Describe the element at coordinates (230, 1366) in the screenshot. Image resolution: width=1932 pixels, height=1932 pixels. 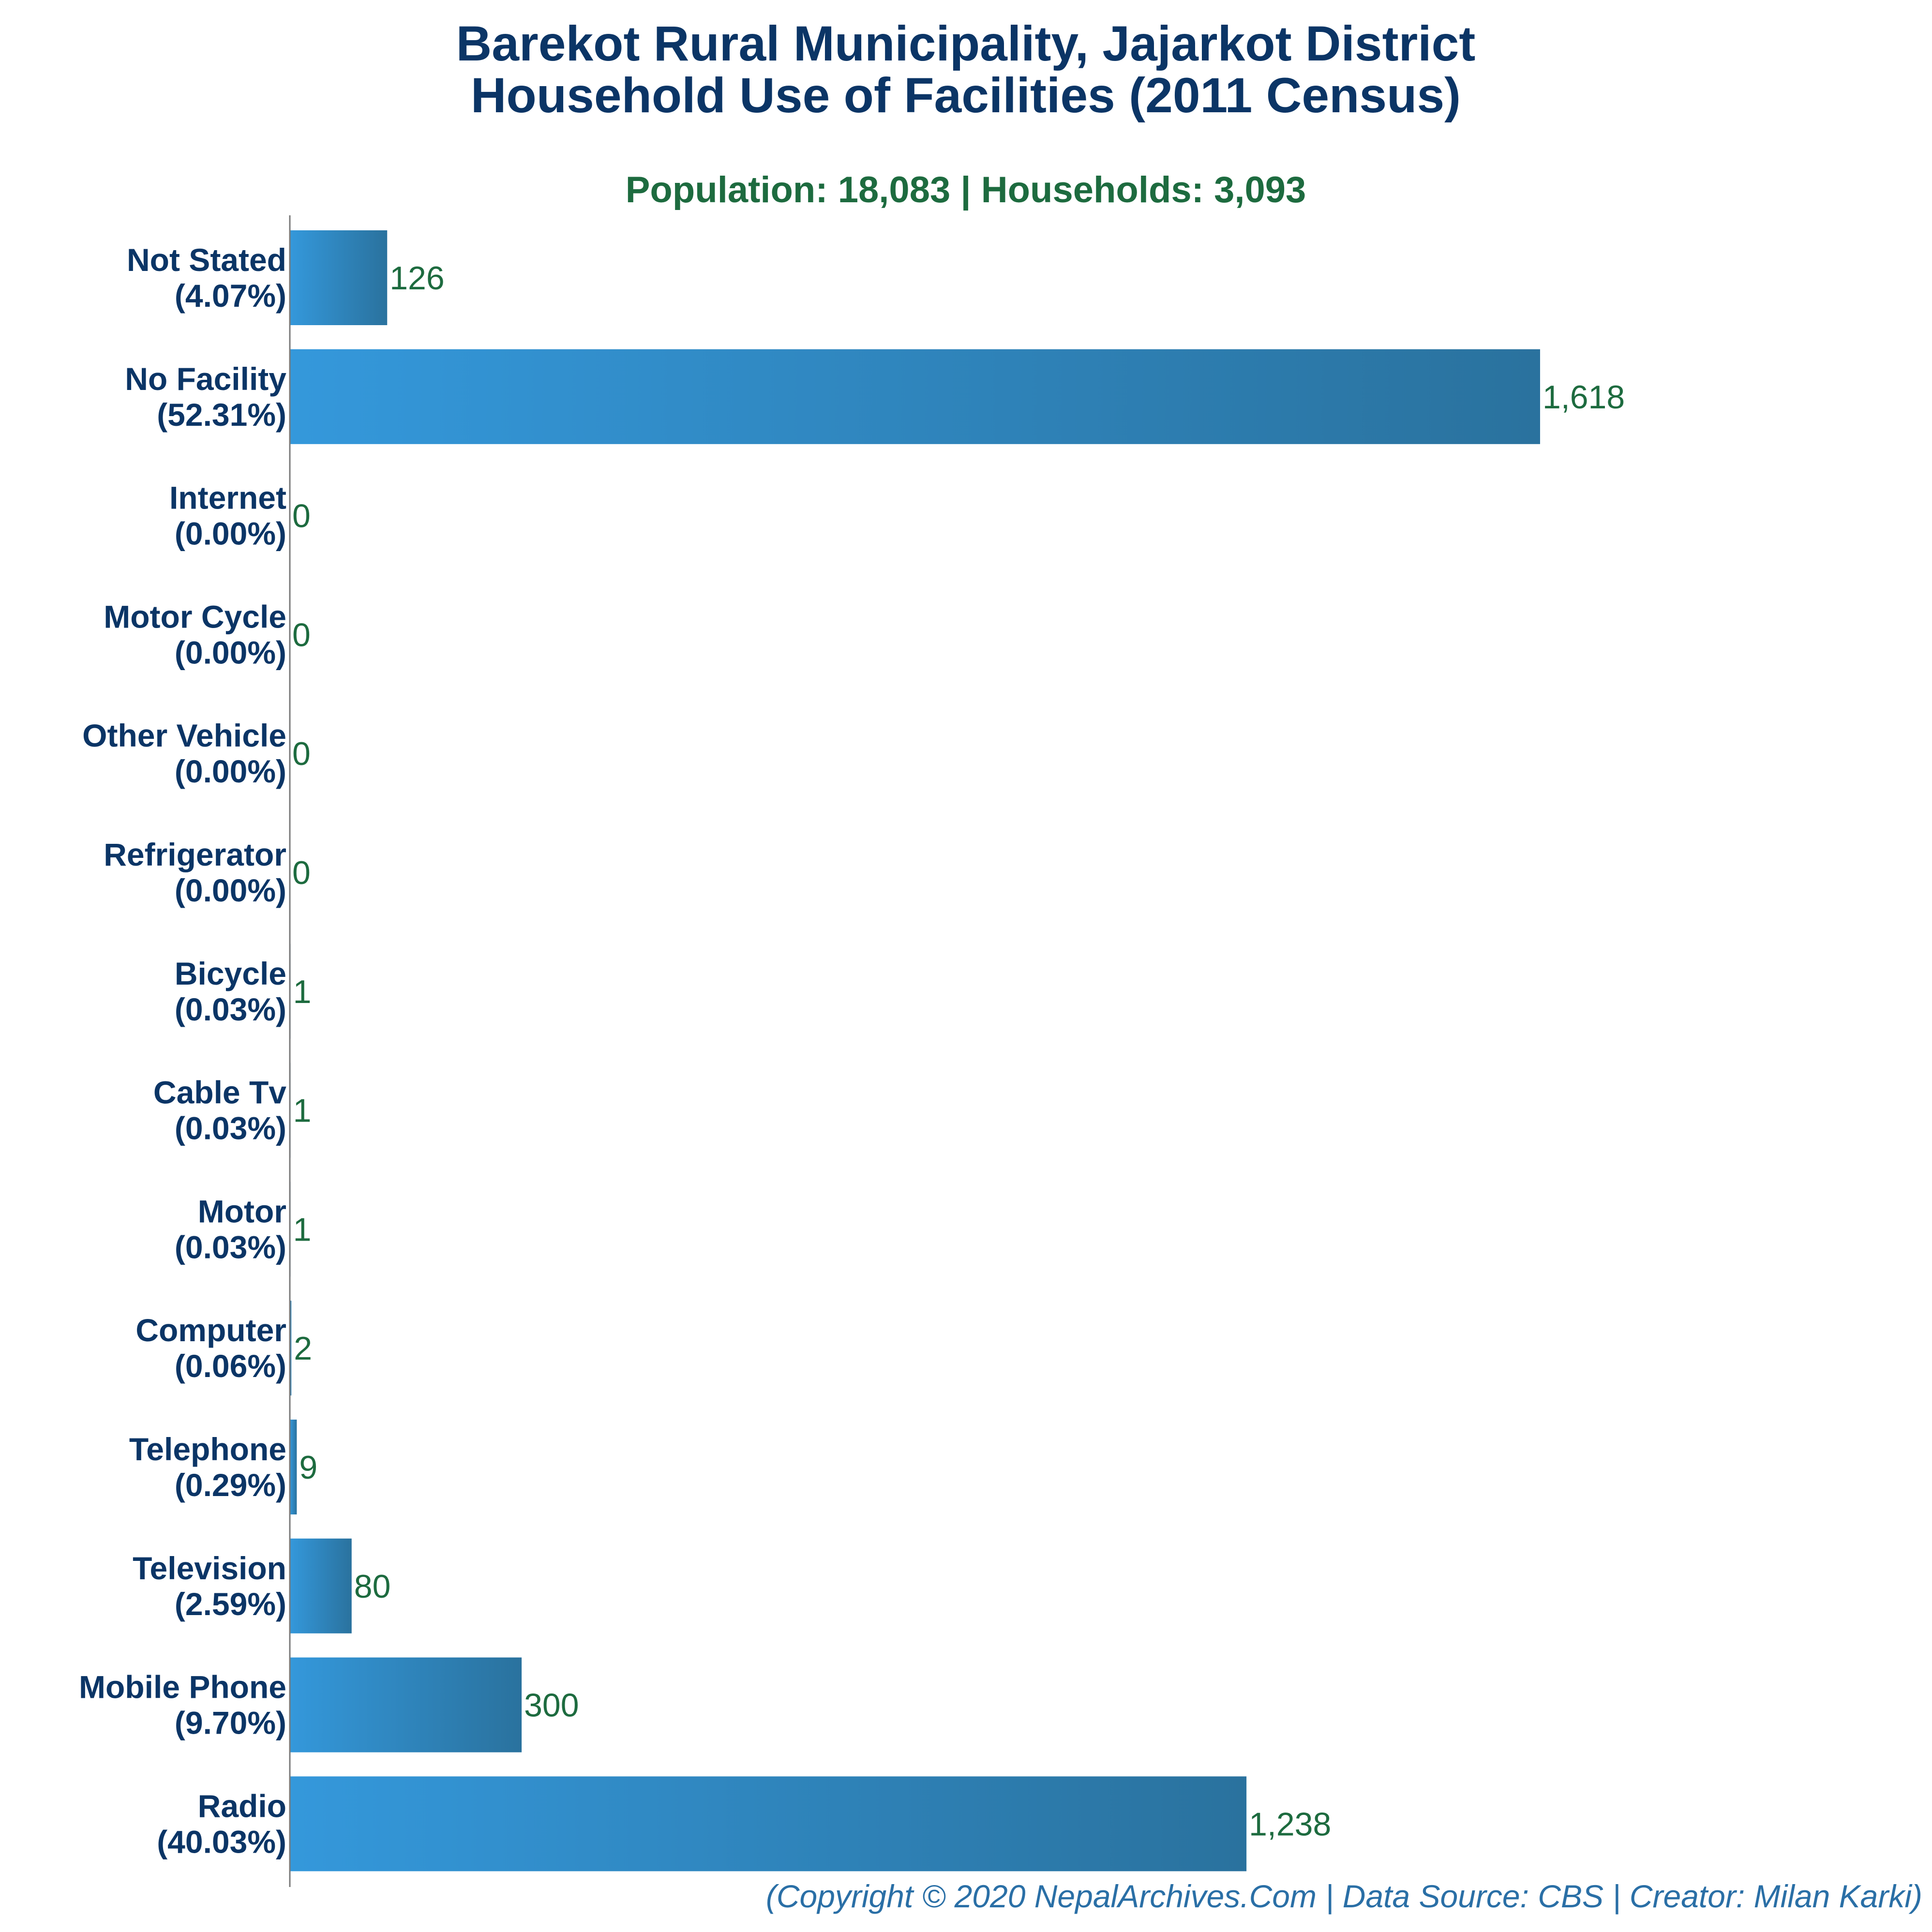
I see `category-percentage-label: (0.06%)` at that location.